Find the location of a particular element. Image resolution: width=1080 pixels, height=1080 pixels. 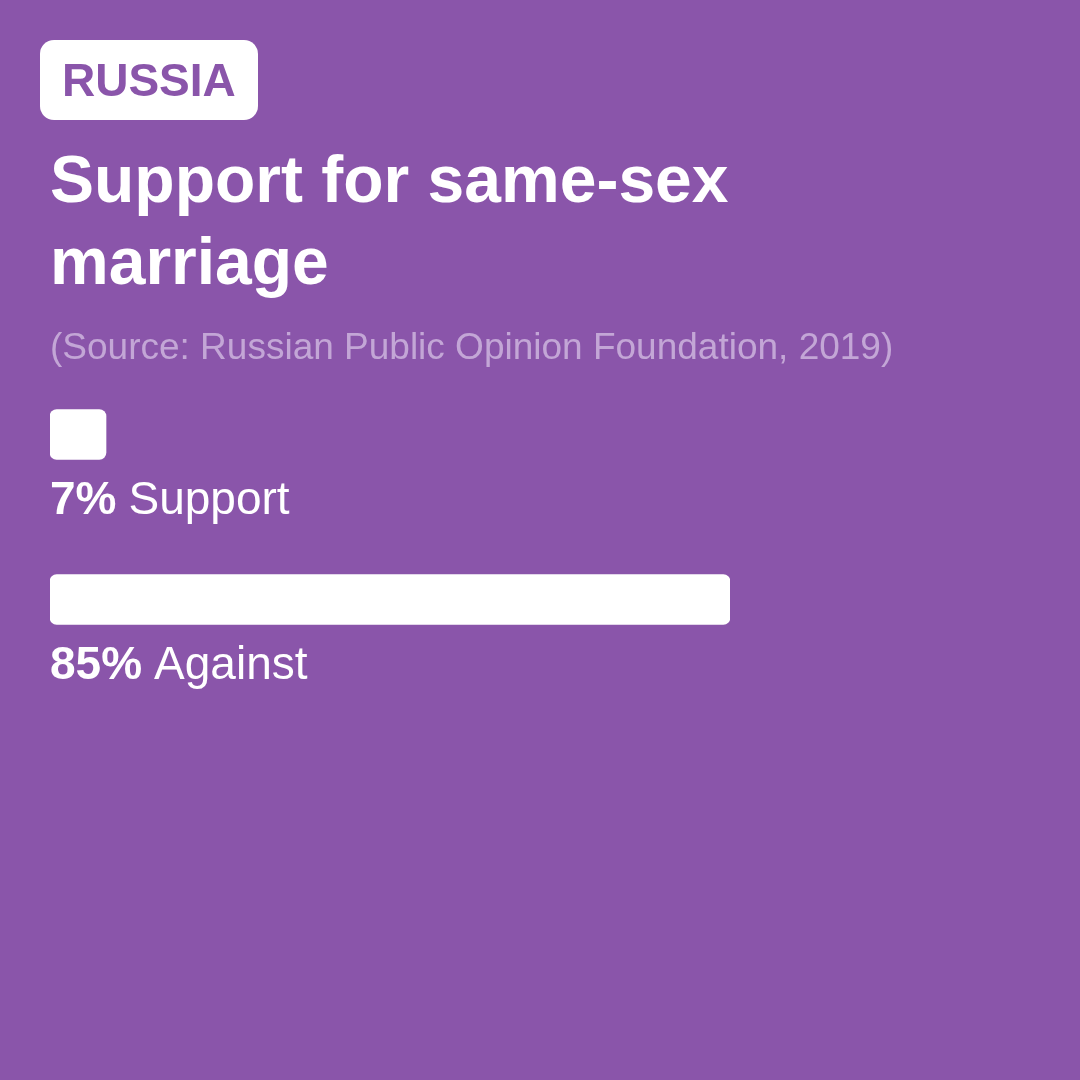

data-label: 85% is located at coordinates (96, 662).